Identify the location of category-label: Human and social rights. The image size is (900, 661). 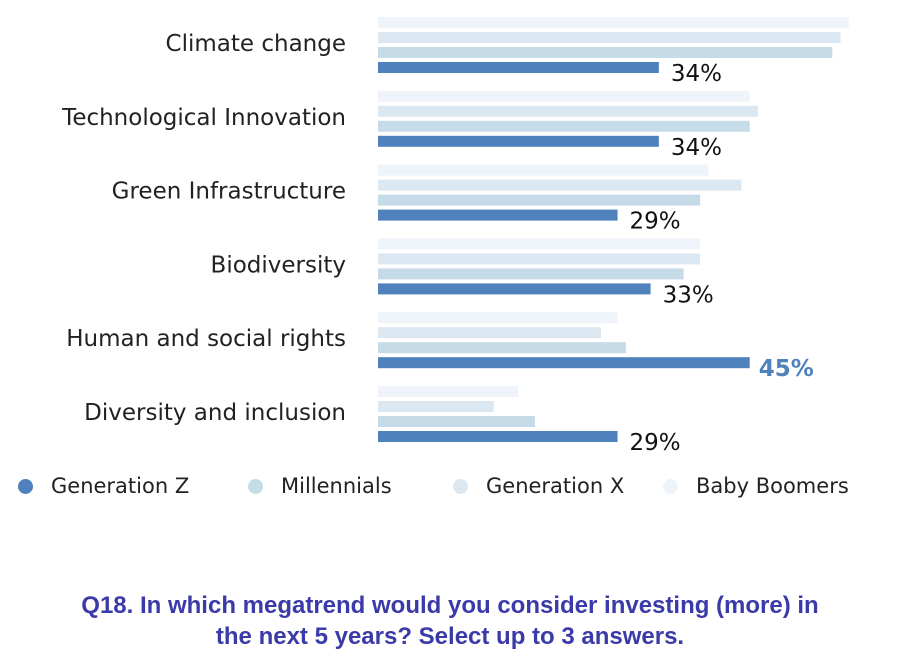
(206, 339).